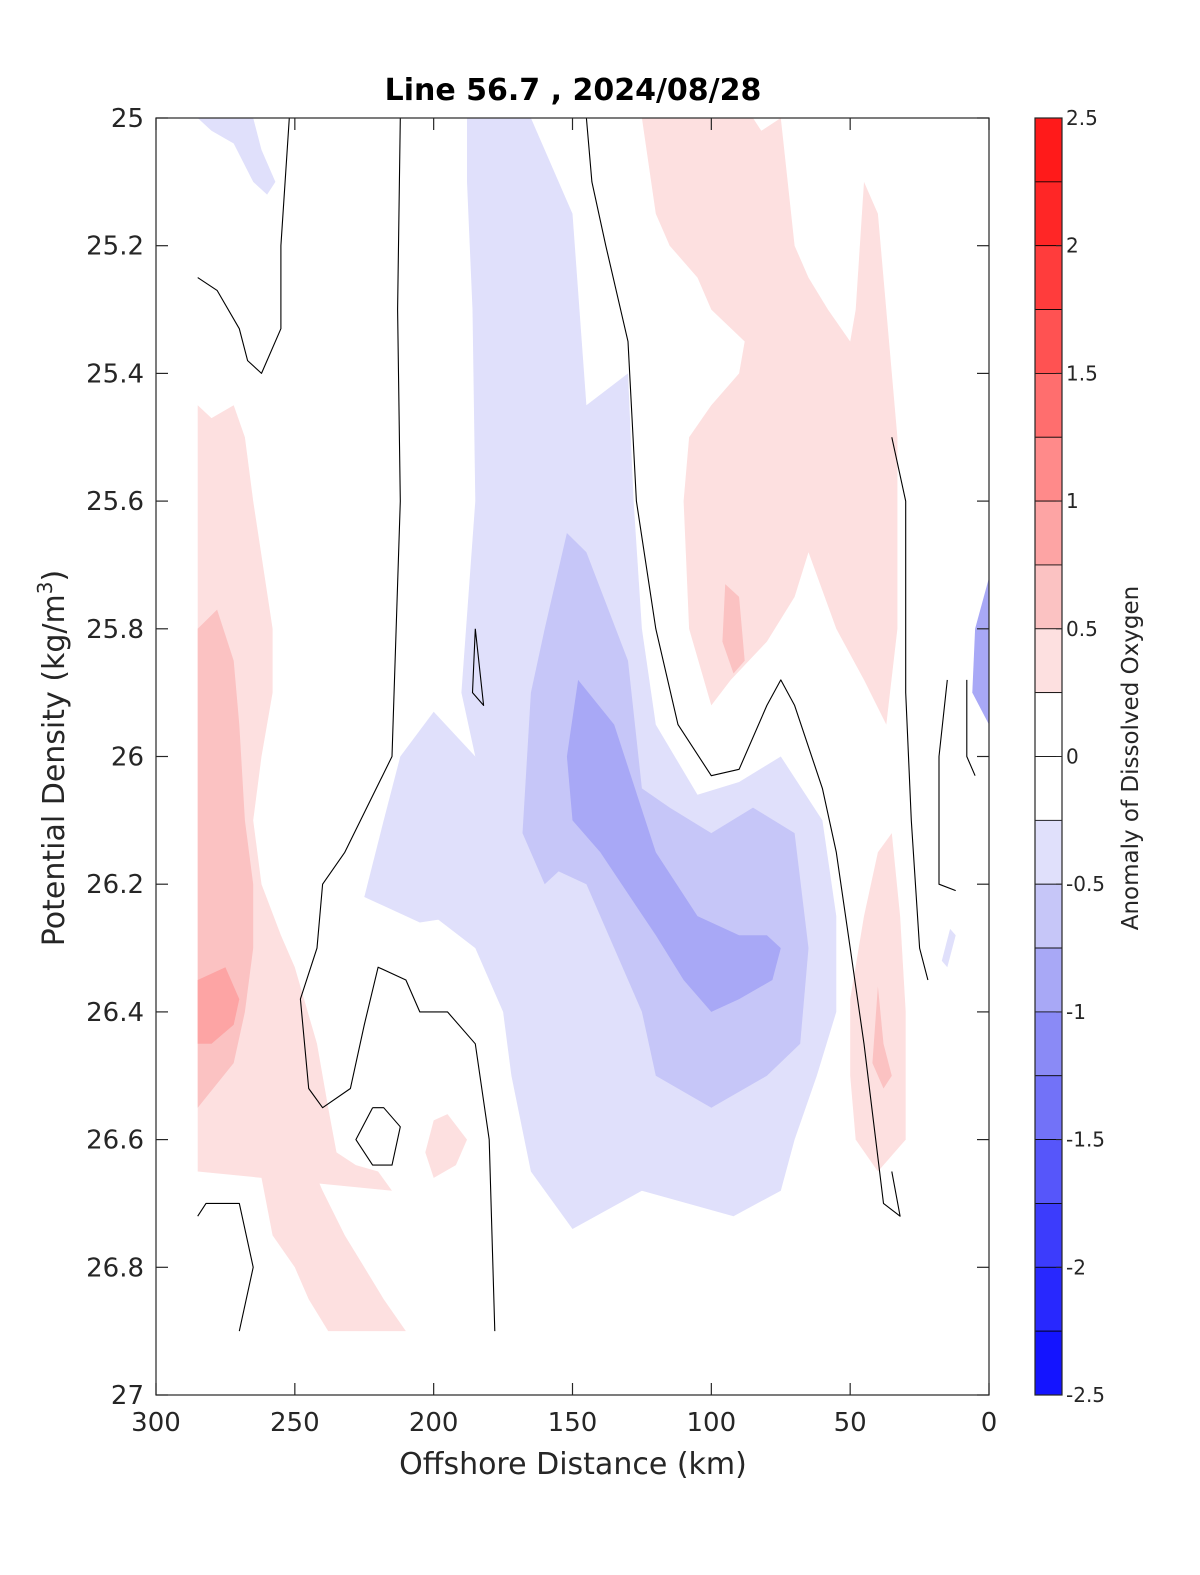 Image resolution: width=1200 pixels, height=1575 pixels. What do you see at coordinates (1082, 373) in the screenshot?
I see `colorbar-tick-label: 1.5` at bounding box center [1082, 373].